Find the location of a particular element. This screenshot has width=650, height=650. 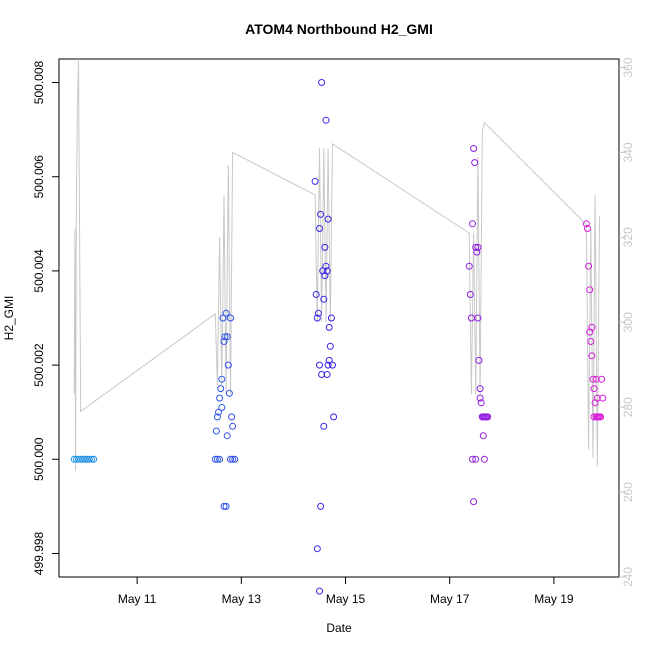

y2-tick-label: 240 is located at coordinates (628, 577).